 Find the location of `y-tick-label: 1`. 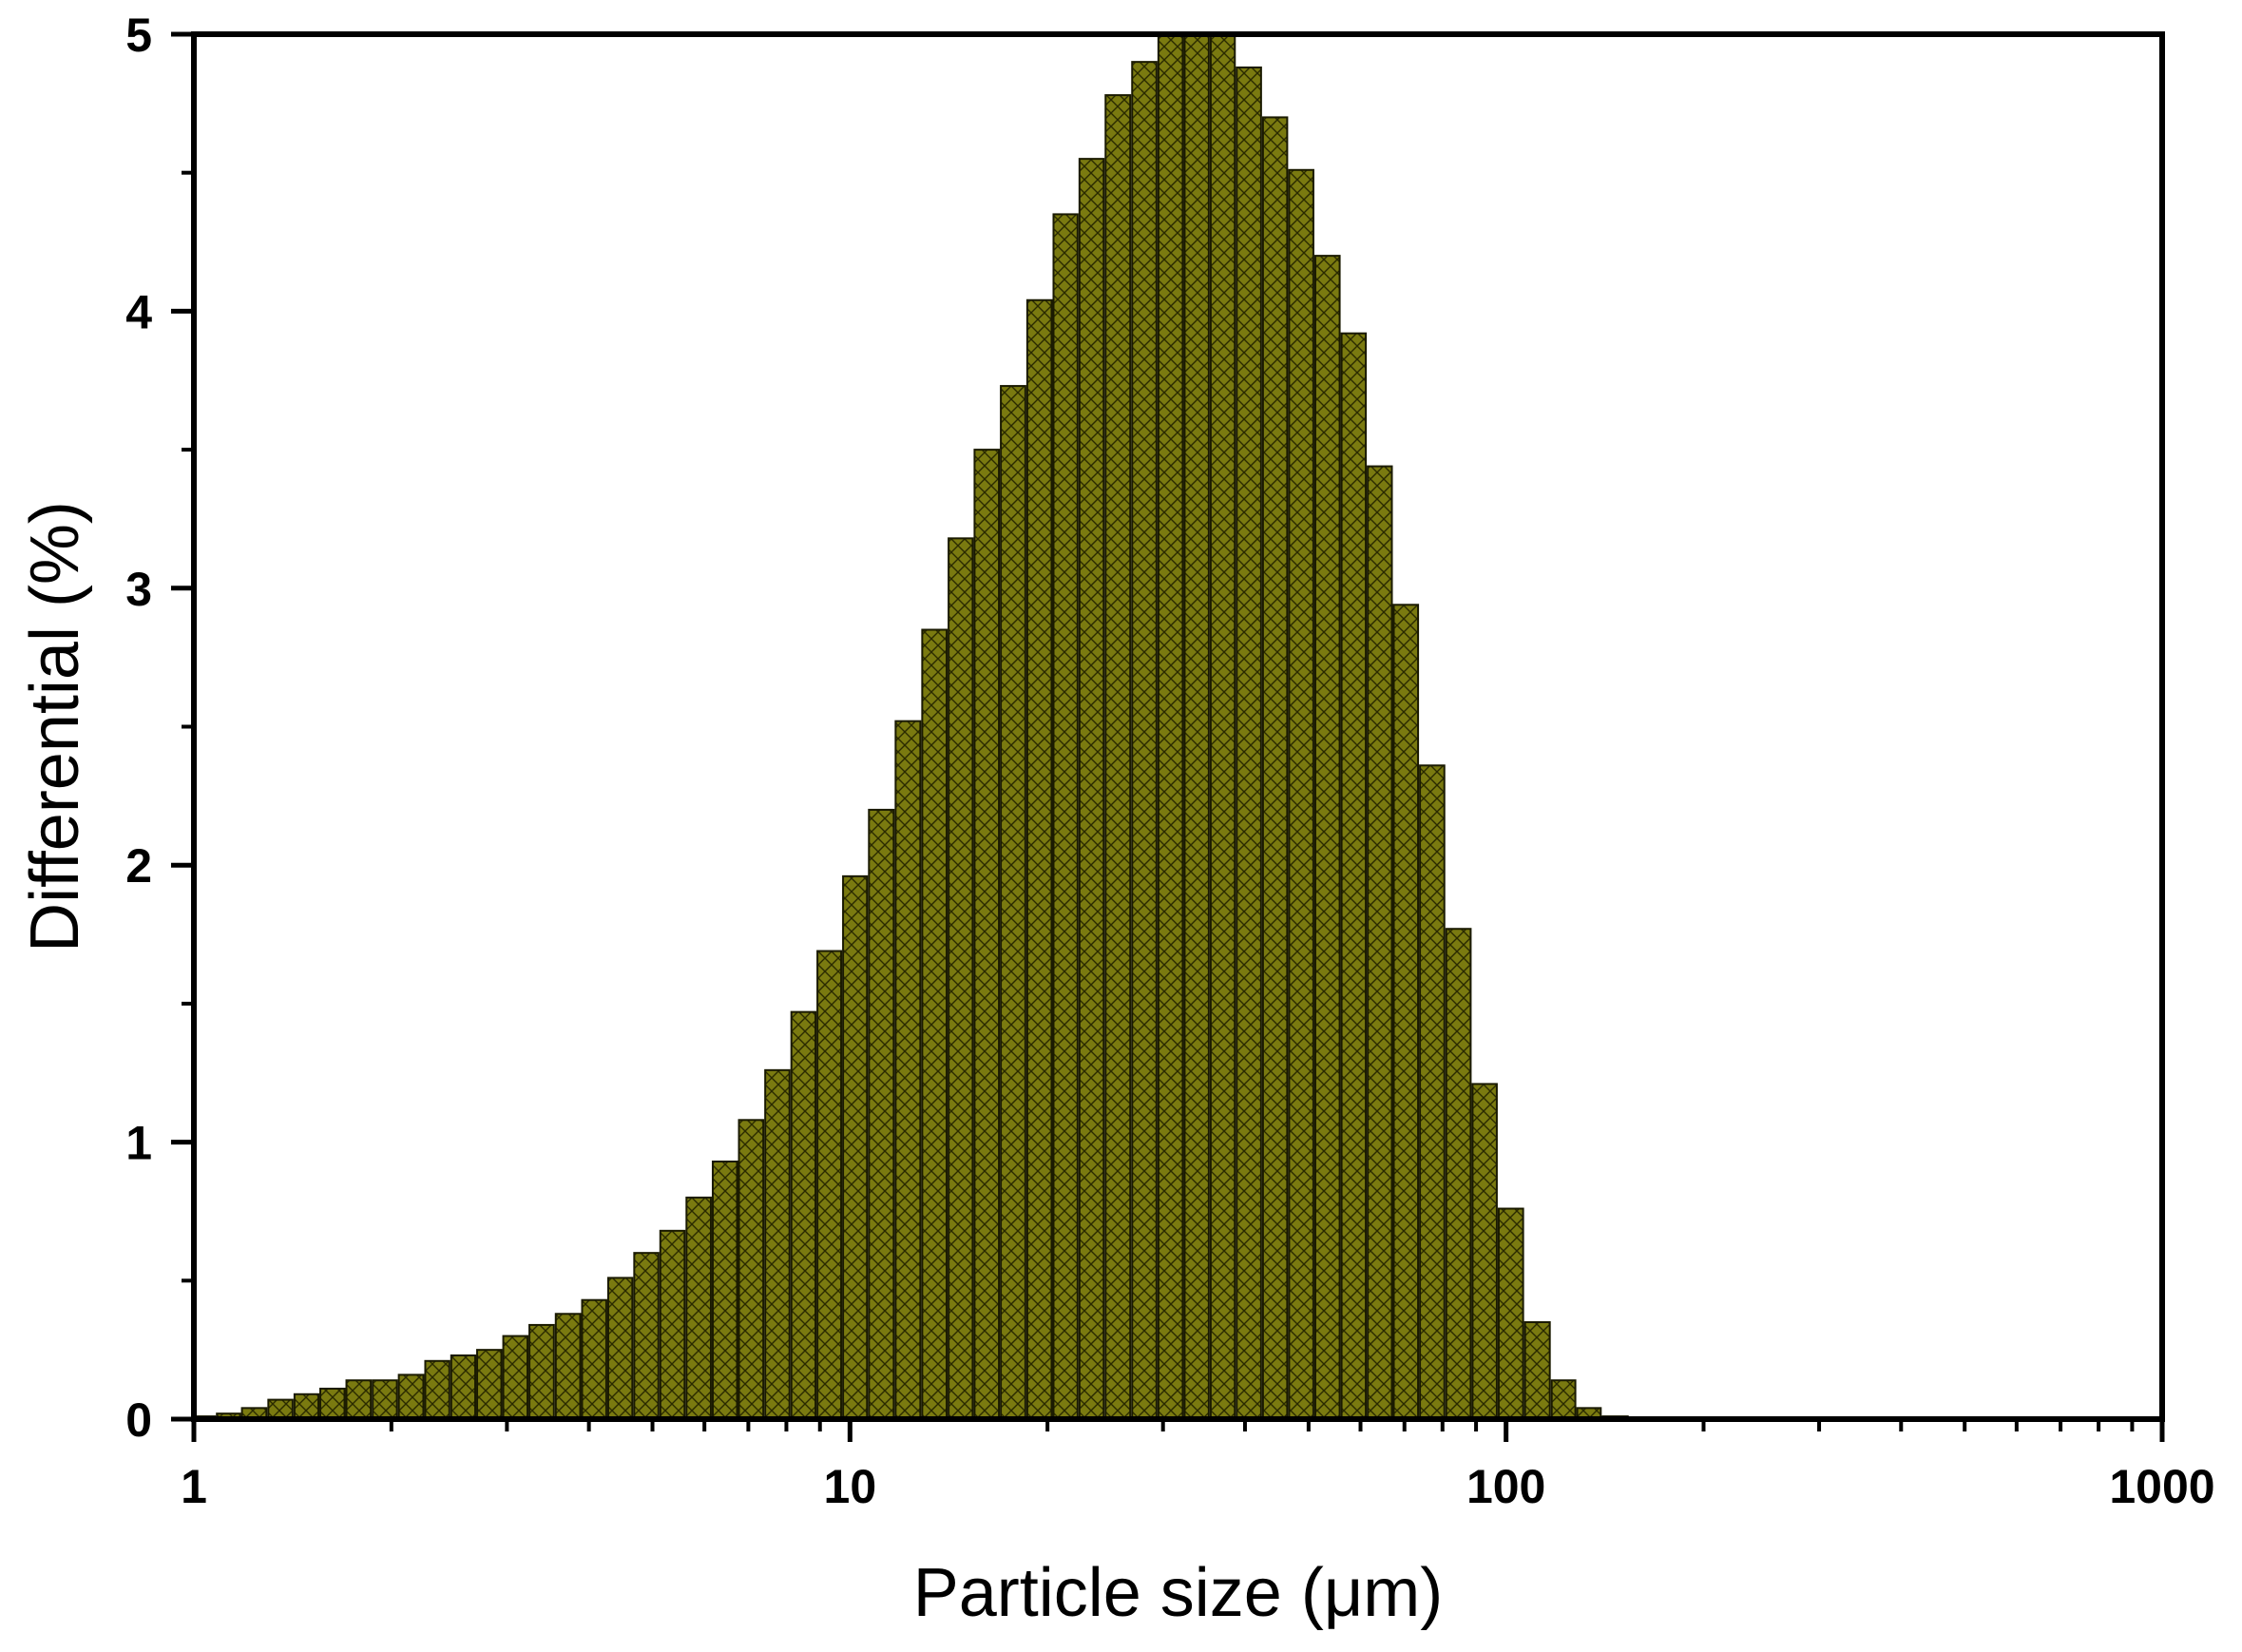

y-tick-label: 1 is located at coordinates (138, 1143).